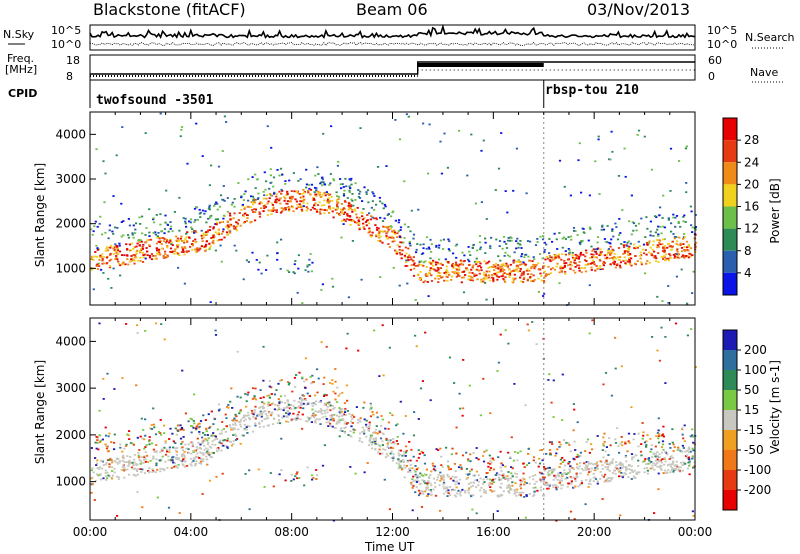  What do you see at coordinates (715, 60) in the screenshot?
I see `nave-tick-high: 60` at bounding box center [715, 60].